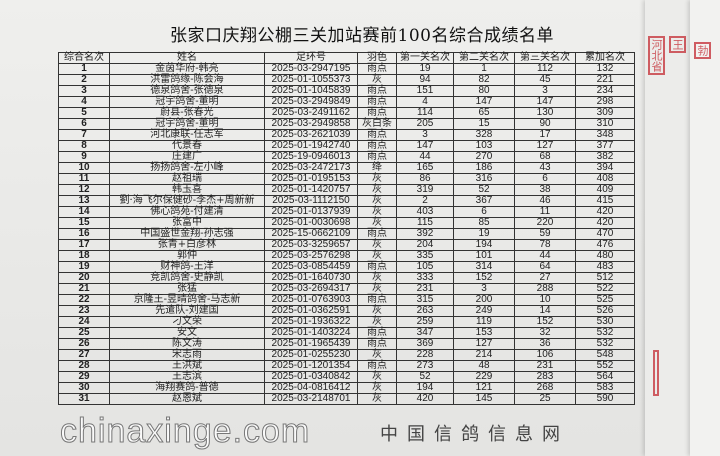 The height and width of the screenshot is (456, 720). Describe the element at coordinates (425, 190) in the screenshot. I see `cell-stage1-rank: 319` at that location.